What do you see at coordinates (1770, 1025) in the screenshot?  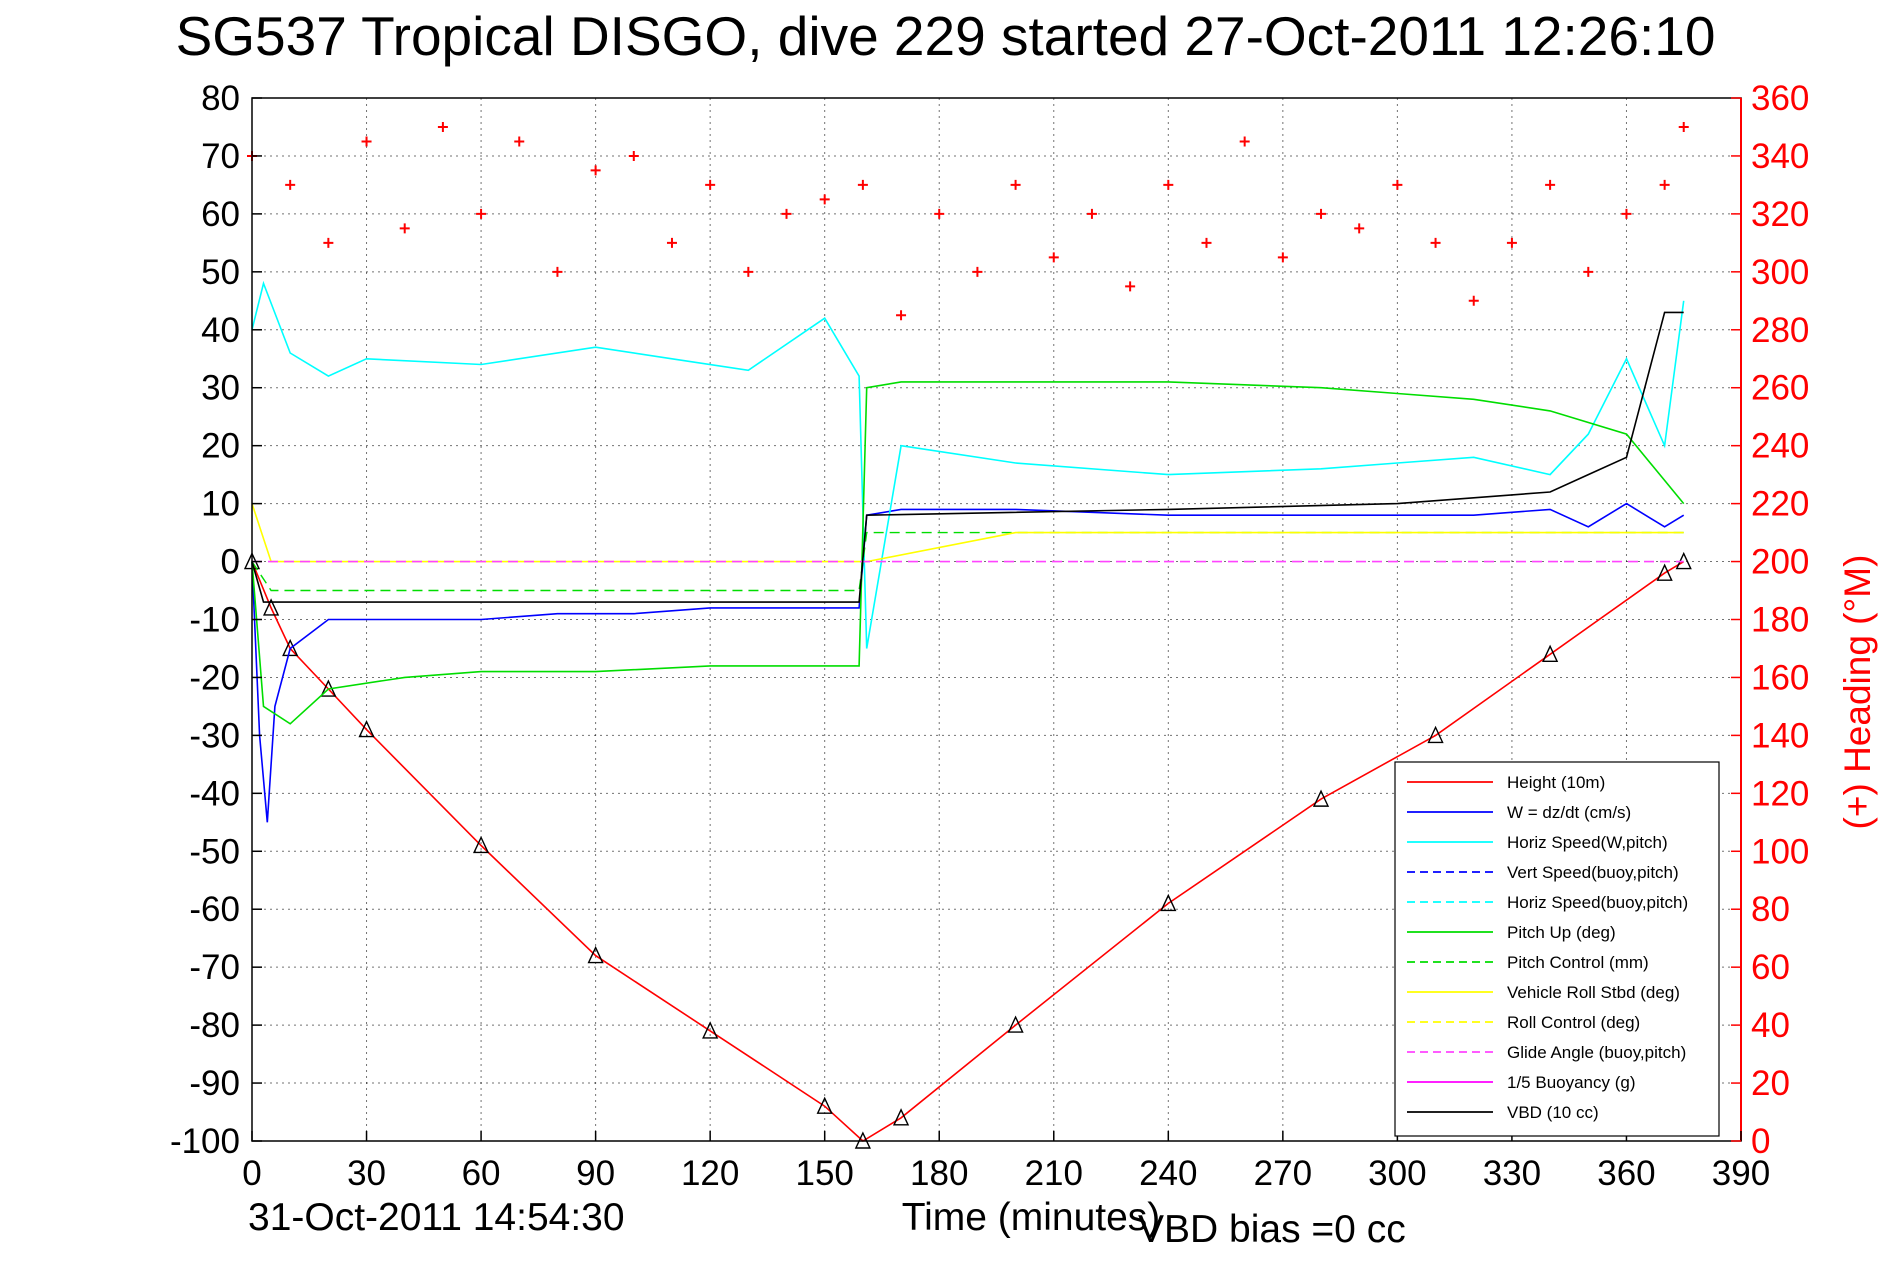 I see `y-tick-label-right: 40` at bounding box center [1770, 1025].